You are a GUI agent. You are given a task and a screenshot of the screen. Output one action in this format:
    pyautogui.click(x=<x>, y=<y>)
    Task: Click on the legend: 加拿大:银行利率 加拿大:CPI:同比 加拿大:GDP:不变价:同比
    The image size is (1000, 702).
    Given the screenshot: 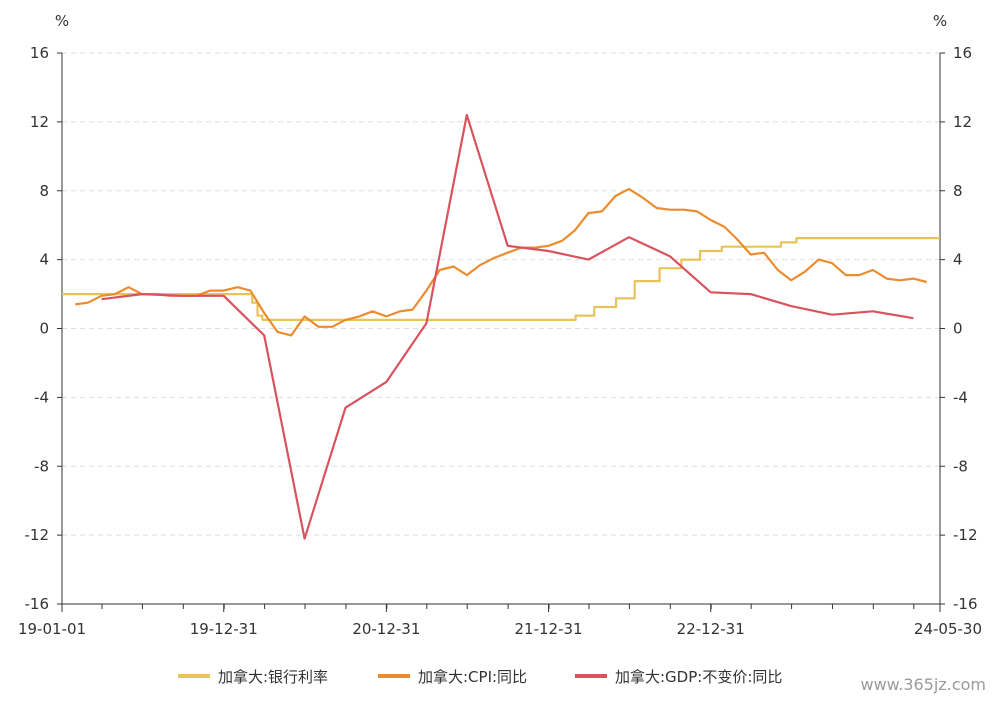 What is the action you would take?
    pyautogui.click(x=480, y=677)
    